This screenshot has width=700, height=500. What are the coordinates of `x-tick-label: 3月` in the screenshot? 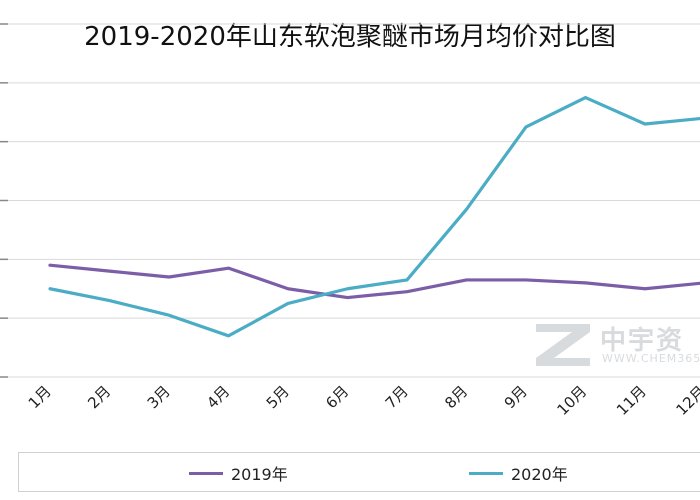 It's located at (159, 397).